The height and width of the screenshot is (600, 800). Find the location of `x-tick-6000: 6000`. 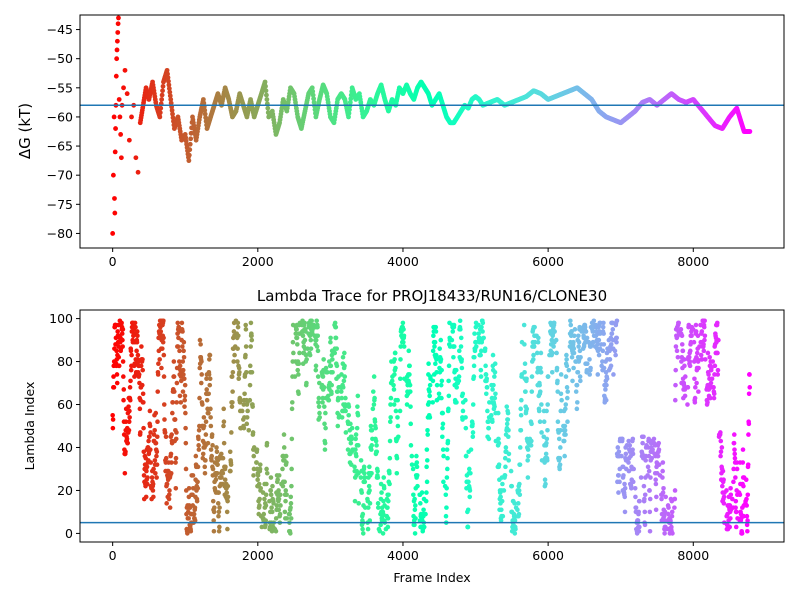

x-tick-6000: 6000 is located at coordinates (548, 552).